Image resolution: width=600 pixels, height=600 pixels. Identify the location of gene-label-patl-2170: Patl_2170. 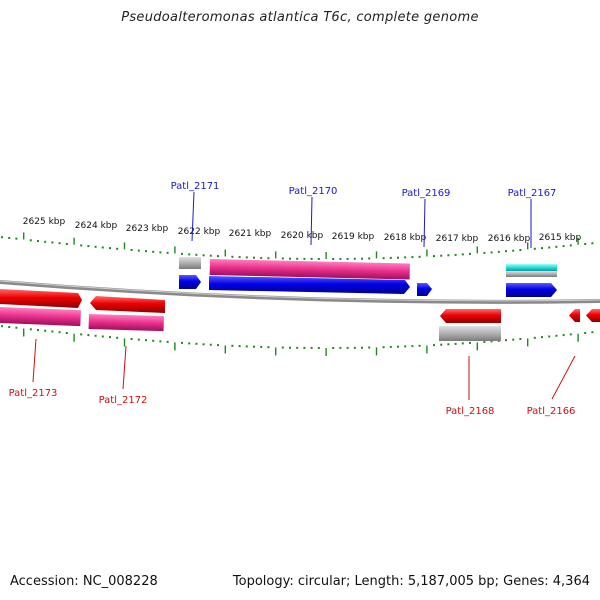
(313, 191).